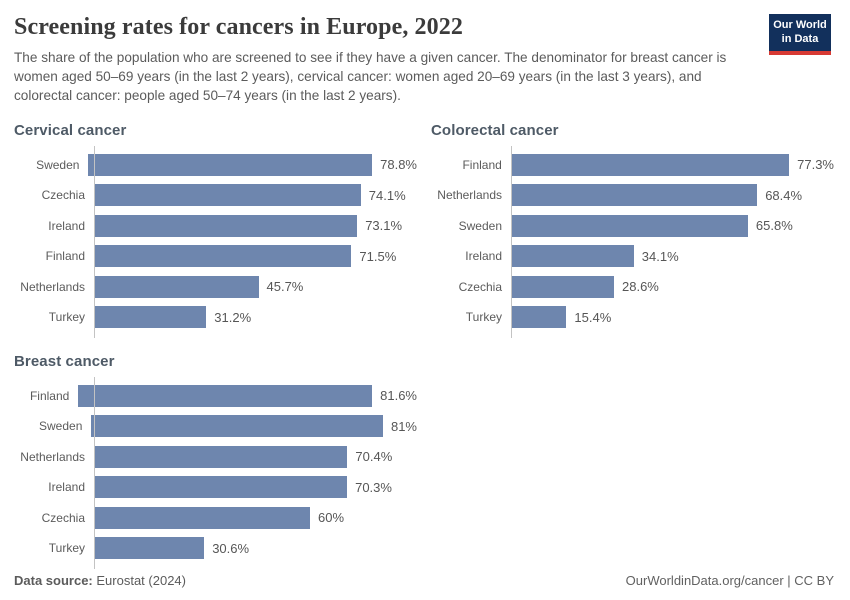 The image size is (850, 600). Describe the element at coordinates (784, 195) in the screenshot. I see `value-label: 68.4%` at that location.